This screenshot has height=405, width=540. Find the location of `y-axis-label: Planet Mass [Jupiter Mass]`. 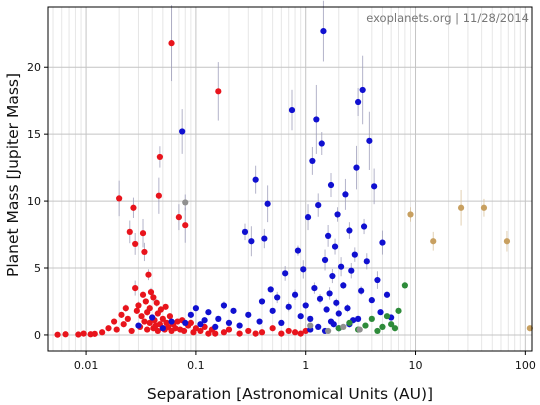

y-axis-label: Planet Mass [Jupiter Mass] is located at coordinates (13, 175).